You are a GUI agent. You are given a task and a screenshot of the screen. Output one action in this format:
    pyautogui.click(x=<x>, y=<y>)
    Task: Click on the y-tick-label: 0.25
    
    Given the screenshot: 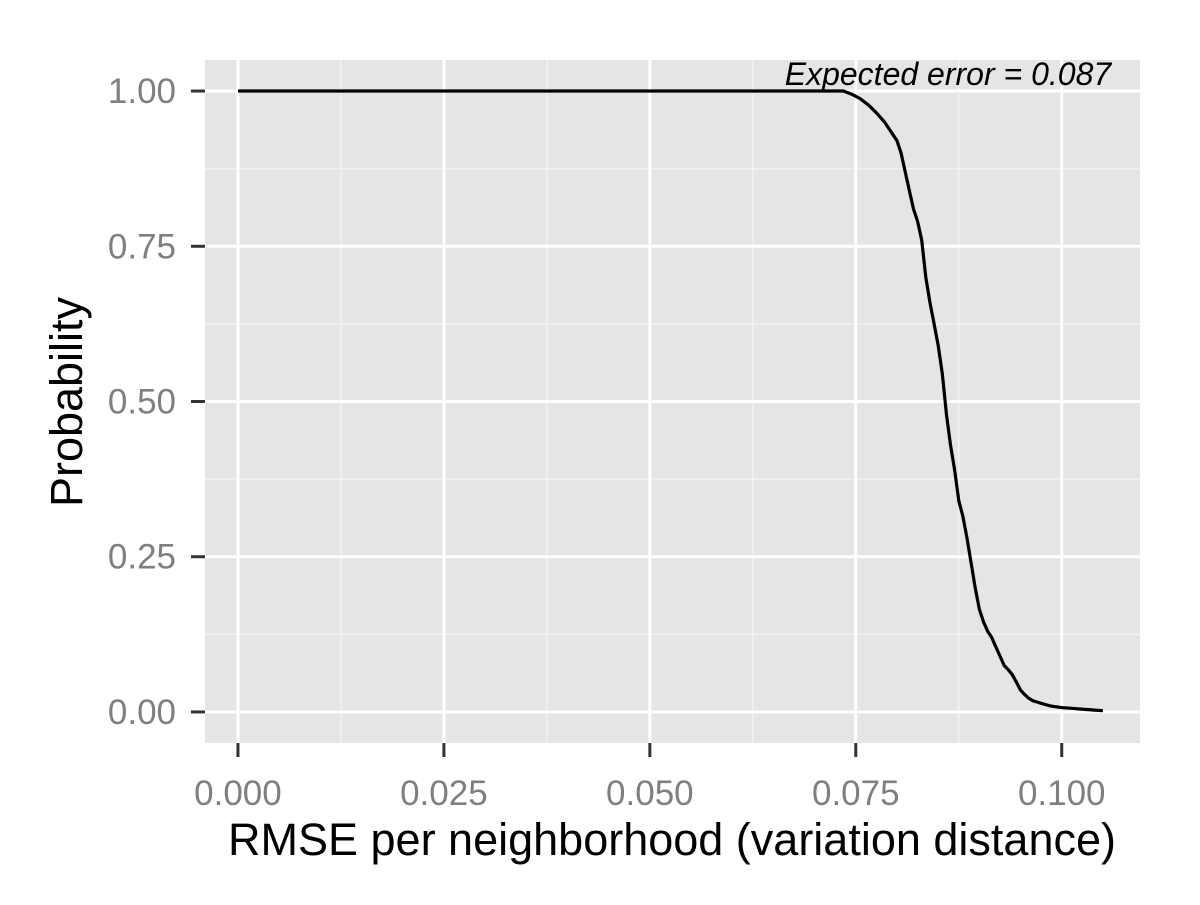 What is the action you would take?
    pyautogui.click(x=142, y=557)
    